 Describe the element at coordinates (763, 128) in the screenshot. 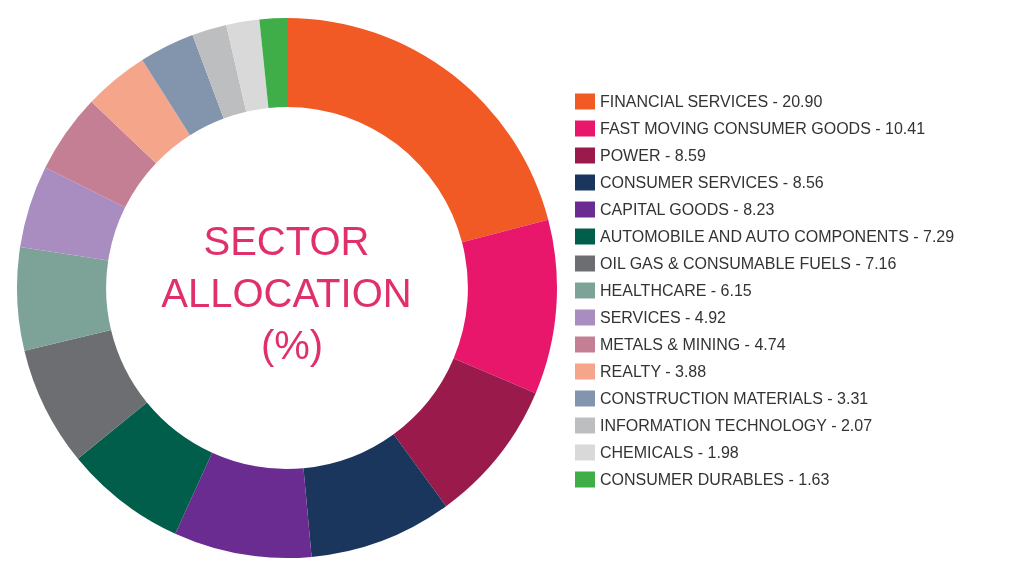

I see `legend-label: FAST MOVING CONSUMER GOODS - 10.41` at that location.